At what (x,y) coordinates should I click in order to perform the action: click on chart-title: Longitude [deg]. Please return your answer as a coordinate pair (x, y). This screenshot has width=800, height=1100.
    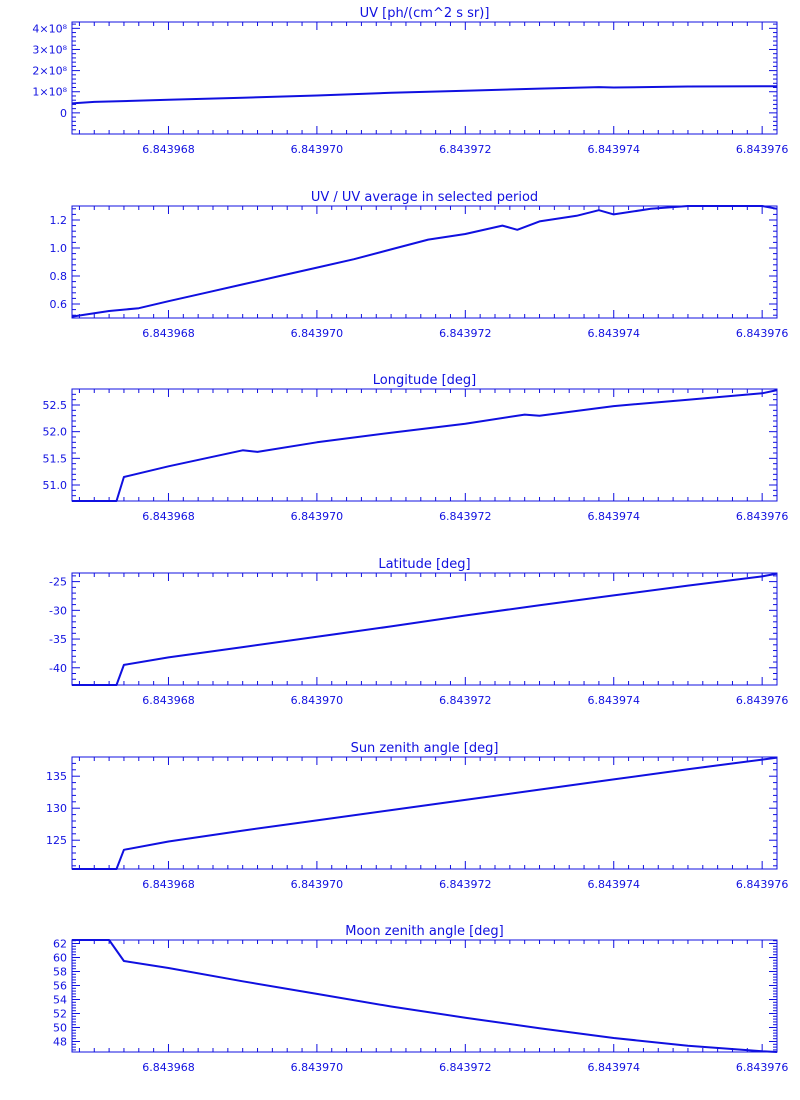
    Looking at the image, I should click on (424, 380).